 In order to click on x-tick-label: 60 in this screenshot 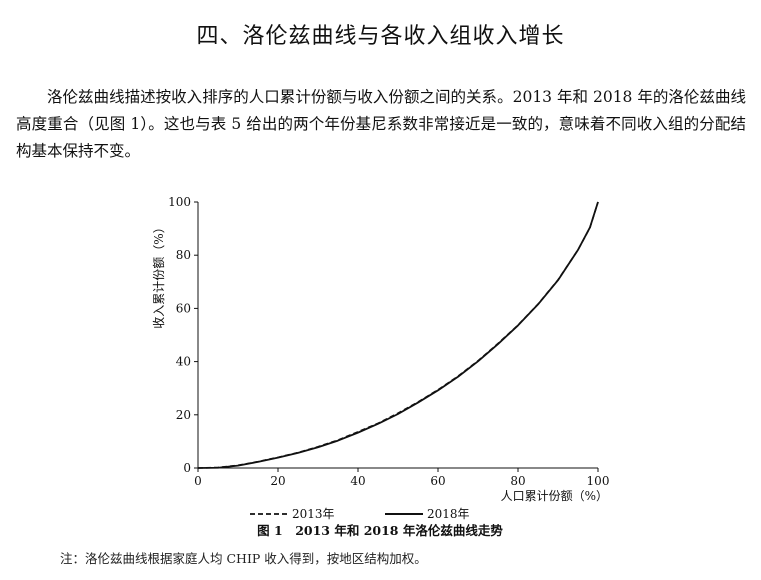, I will do `click(437, 481)`.